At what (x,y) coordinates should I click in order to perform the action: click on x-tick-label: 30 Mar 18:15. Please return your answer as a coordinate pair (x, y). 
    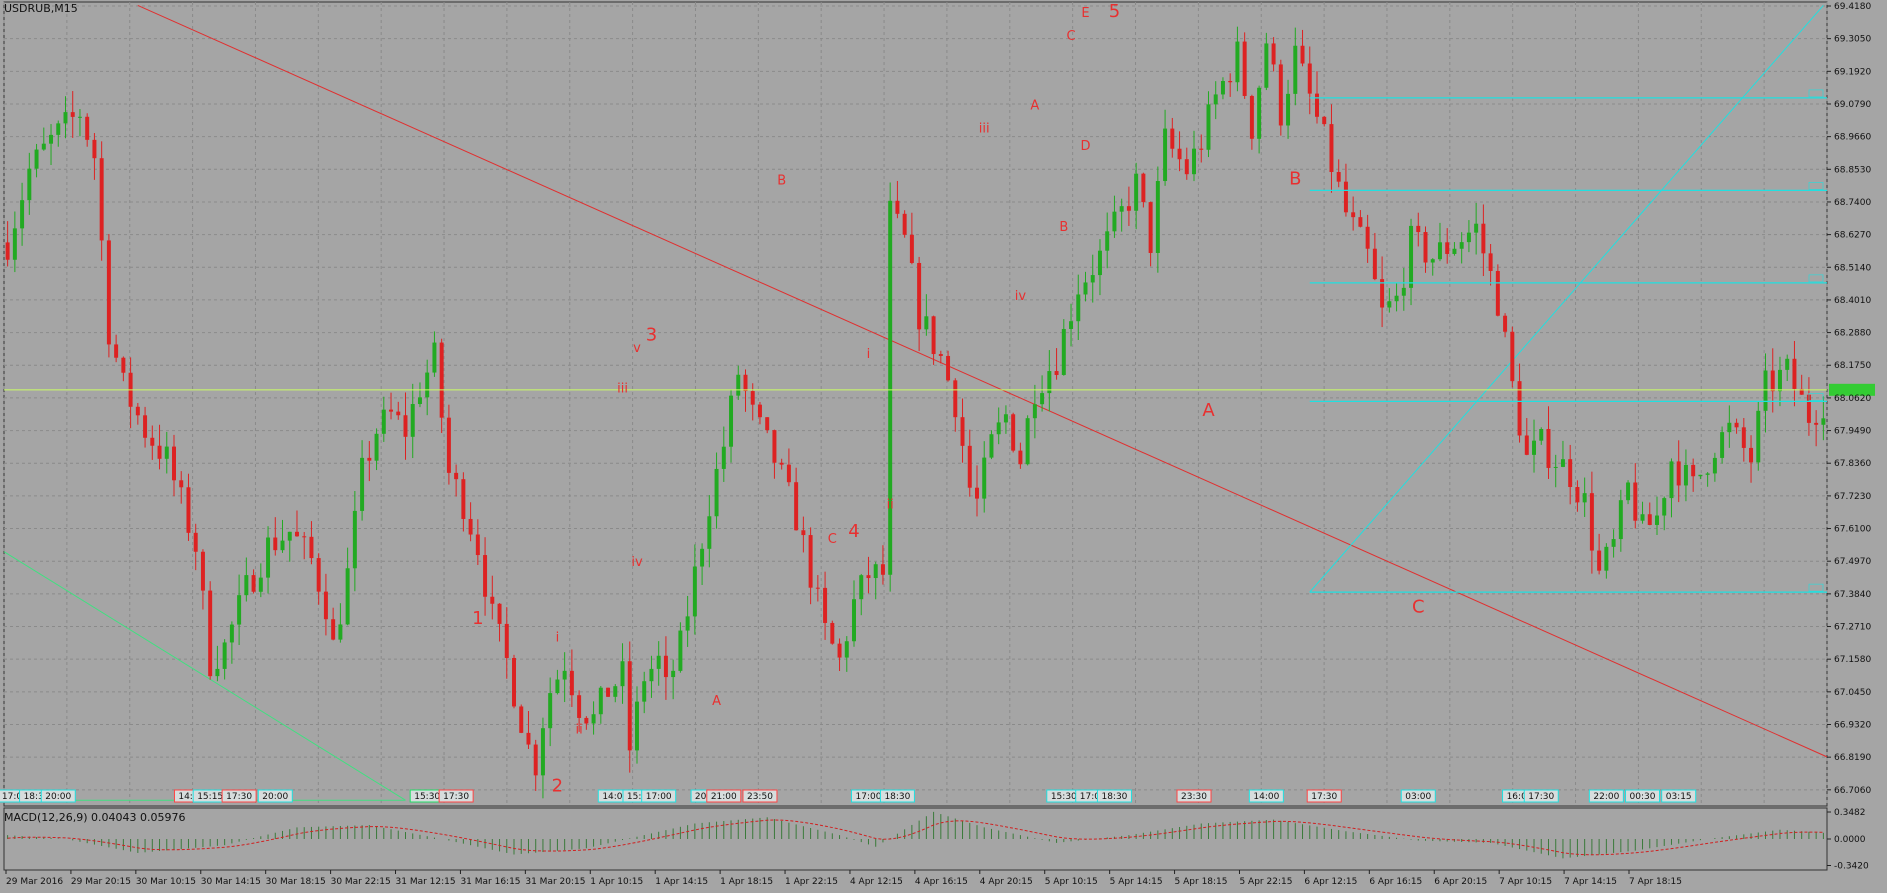
    Looking at the image, I should click on (296, 882).